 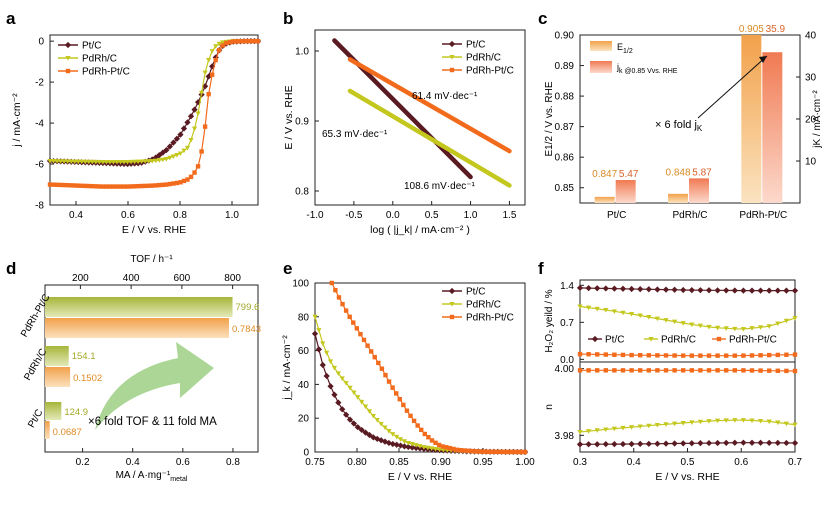 What do you see at coordinates (288, 18) in the screenshot?
I see `panel-label-b: b` at bounding box center [288, 18].